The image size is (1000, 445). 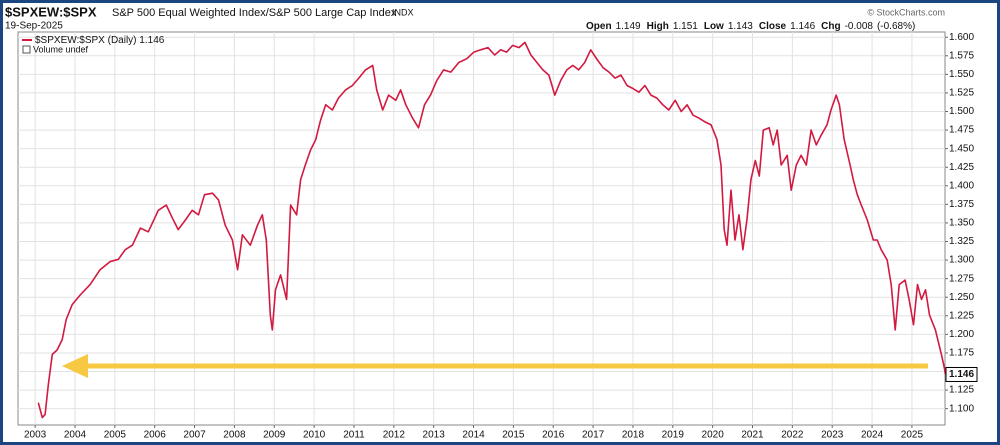 What do you see at coordinates (961, 241) in the screenshot?
I see `y-tick-label: 1.325` at bounding box center [961, 241].